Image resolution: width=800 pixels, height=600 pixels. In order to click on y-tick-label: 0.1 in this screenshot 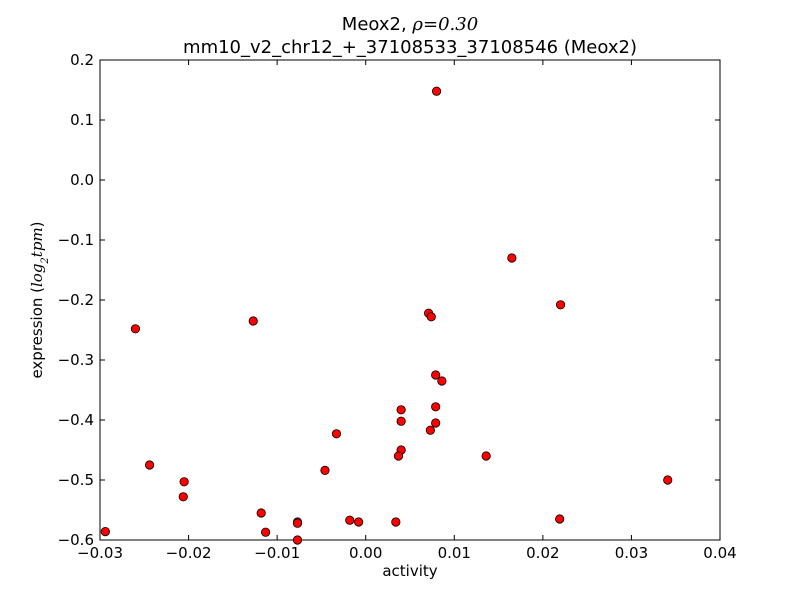, I will do `click(82, 120)`.